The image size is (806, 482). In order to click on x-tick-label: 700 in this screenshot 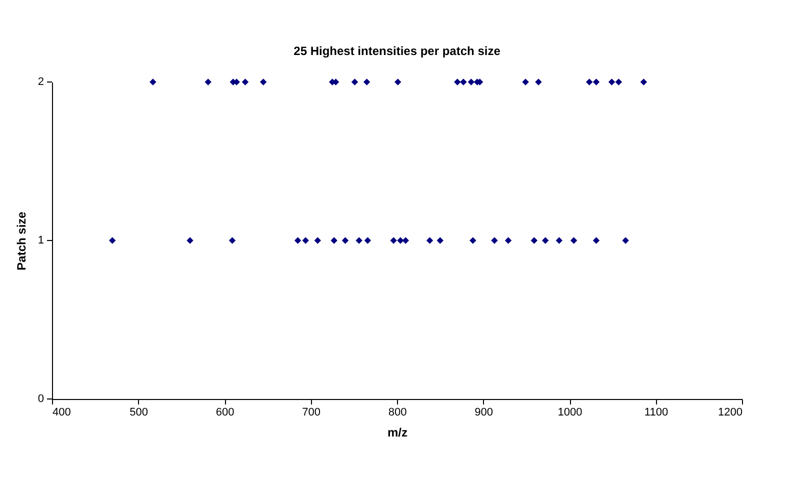, I will do `click(311, 412)`.